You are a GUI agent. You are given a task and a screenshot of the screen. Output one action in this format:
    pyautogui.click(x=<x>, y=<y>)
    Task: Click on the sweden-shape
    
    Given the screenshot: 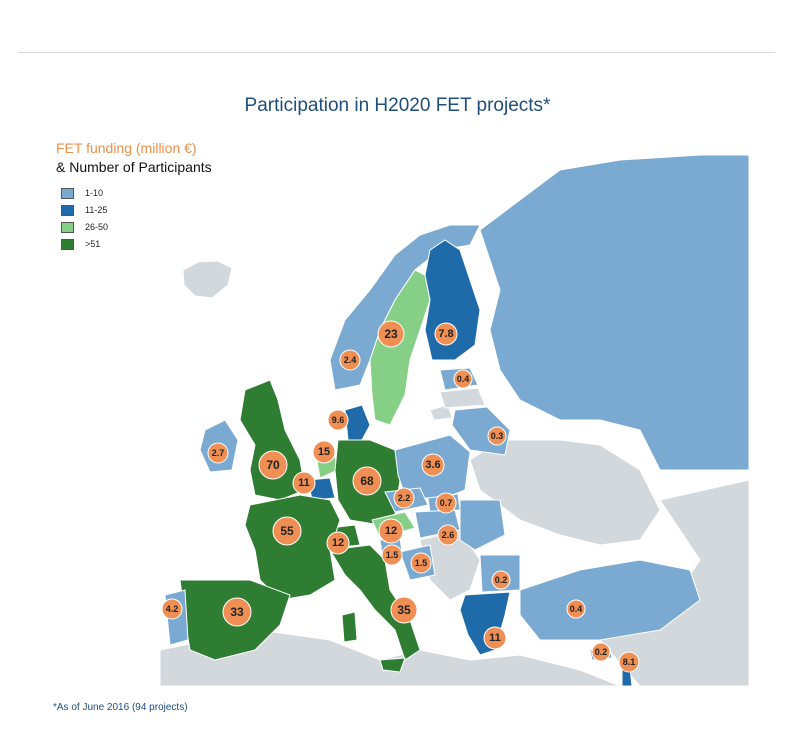 What is the action you would take?
    pyautogui.click(x=400, y=347)
    